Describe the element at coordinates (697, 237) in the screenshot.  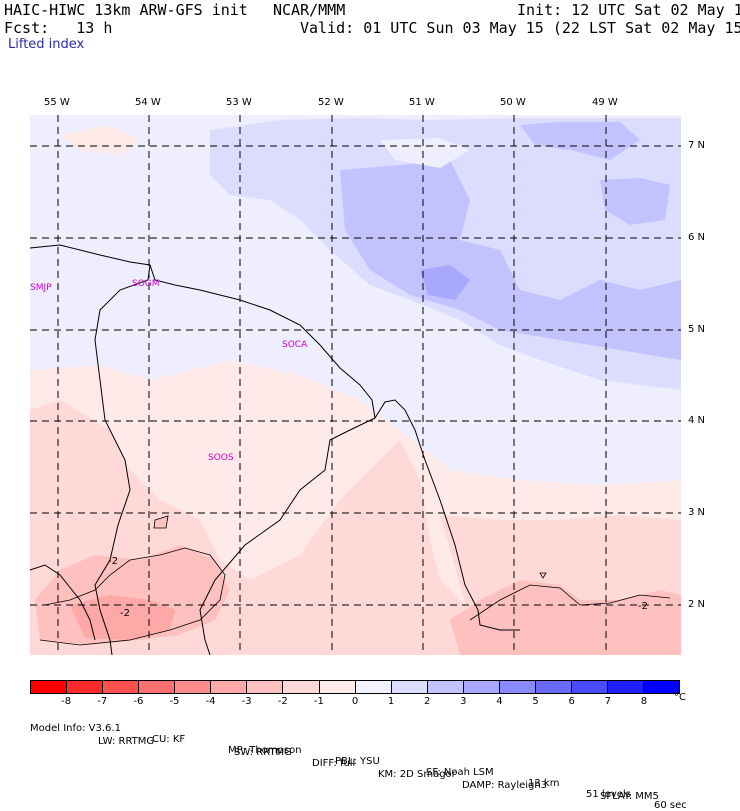
I see `lat-label: 6 N` at that location.